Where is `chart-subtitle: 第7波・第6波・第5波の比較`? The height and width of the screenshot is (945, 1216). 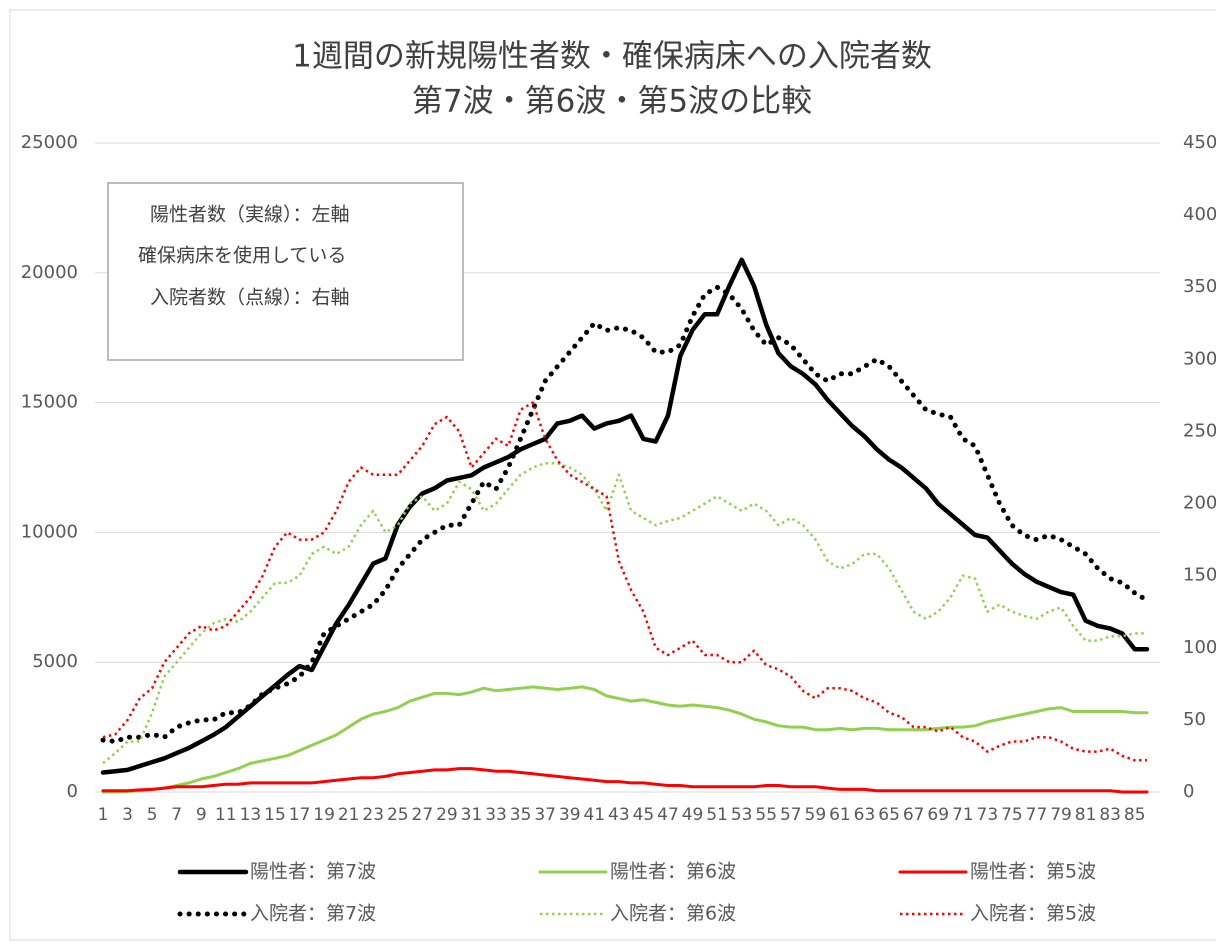 chart-subtitle: 第7波・第6波・第5波の比較 is located at coordinates (612, 102).